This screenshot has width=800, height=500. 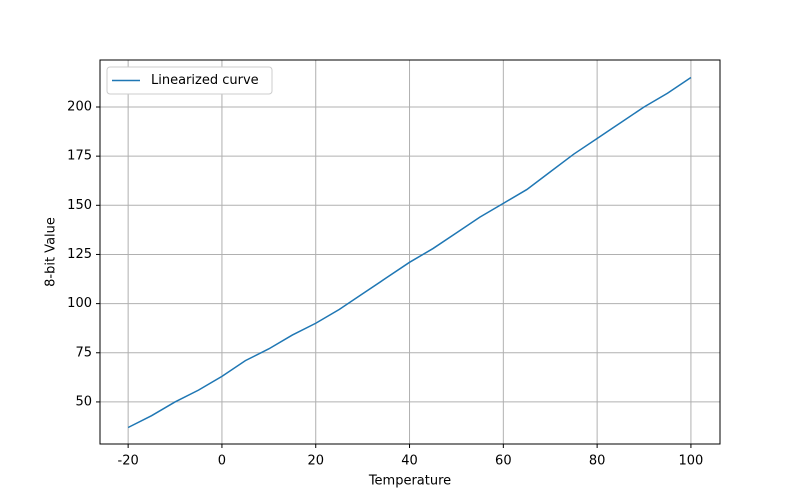 I want to click on y-tick-label: 150, so click(x=79, y=205).